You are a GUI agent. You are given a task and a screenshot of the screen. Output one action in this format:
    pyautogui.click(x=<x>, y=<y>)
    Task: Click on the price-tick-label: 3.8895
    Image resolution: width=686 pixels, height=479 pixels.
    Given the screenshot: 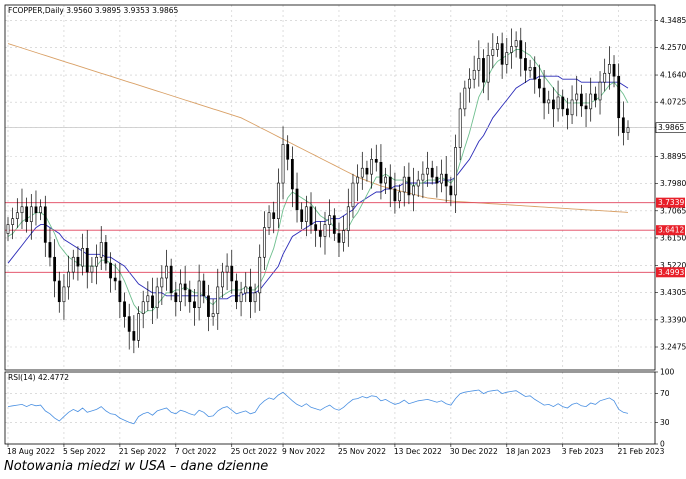 What is the action you would take?
    pyautogui.click(x=673, y=156)
    